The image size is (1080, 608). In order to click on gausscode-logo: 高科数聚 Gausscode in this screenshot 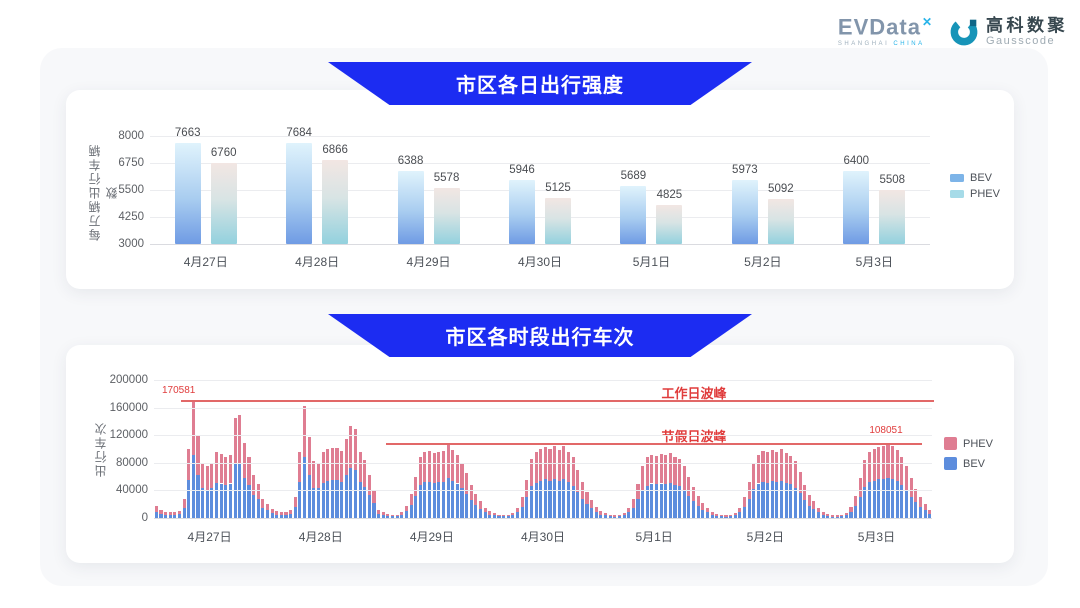, I will do `click(1008, 32)`.